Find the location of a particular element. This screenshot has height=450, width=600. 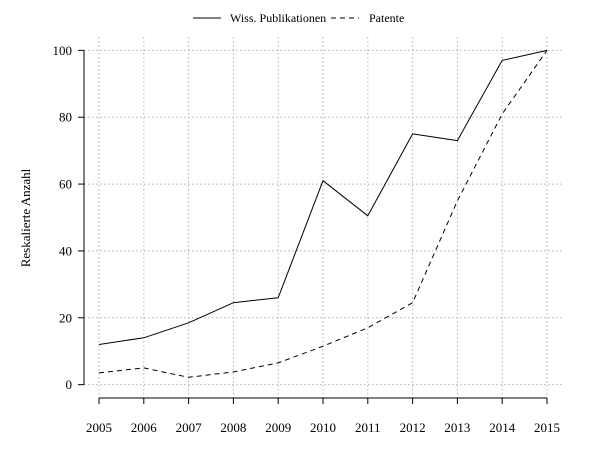

x-tick-label: 2015 is located at coordinates (547, 427).